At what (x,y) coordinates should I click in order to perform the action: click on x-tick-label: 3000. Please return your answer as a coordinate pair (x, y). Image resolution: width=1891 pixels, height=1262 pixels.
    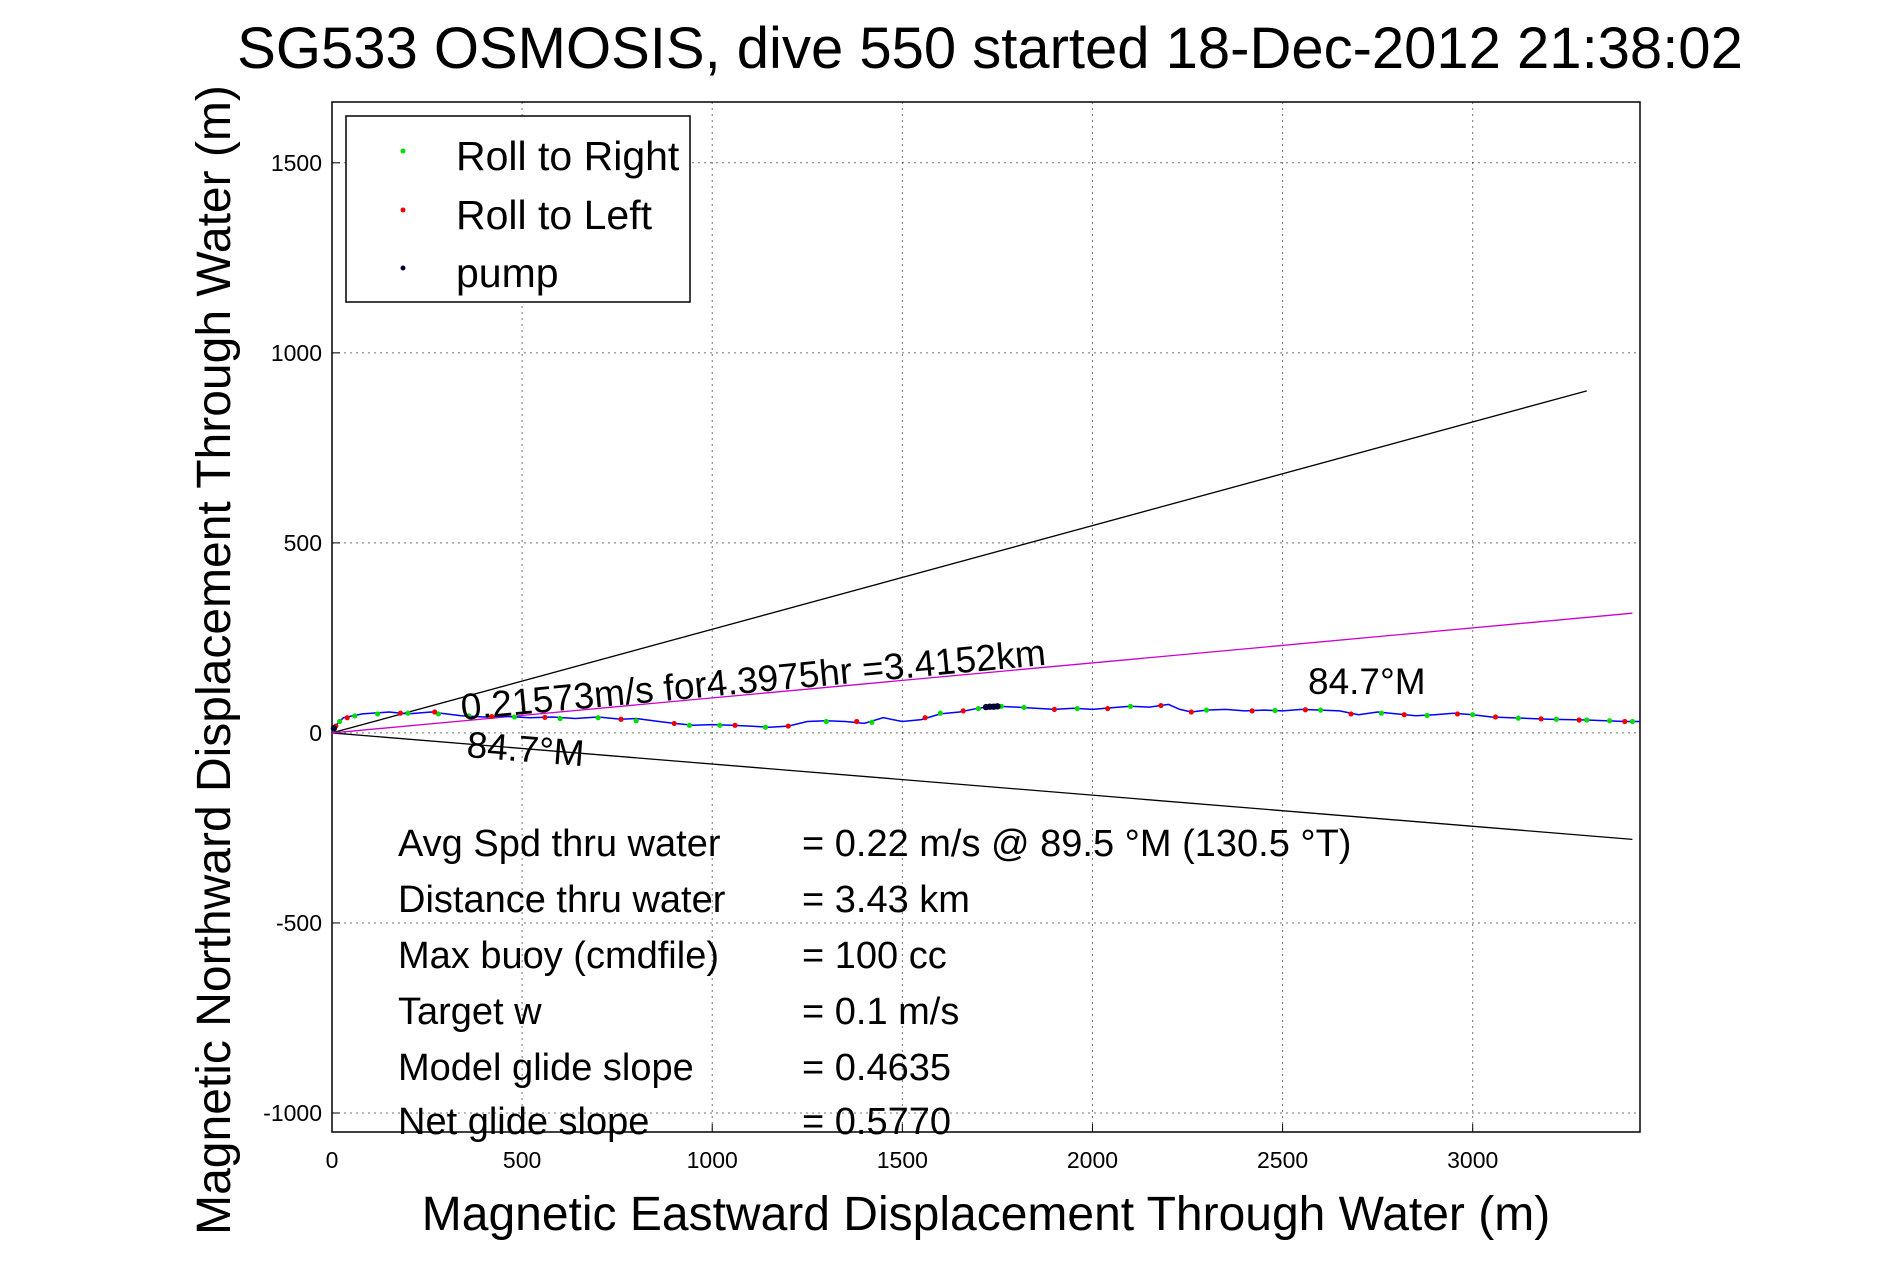
    Looking at the image, I should click on (1472, 1160).